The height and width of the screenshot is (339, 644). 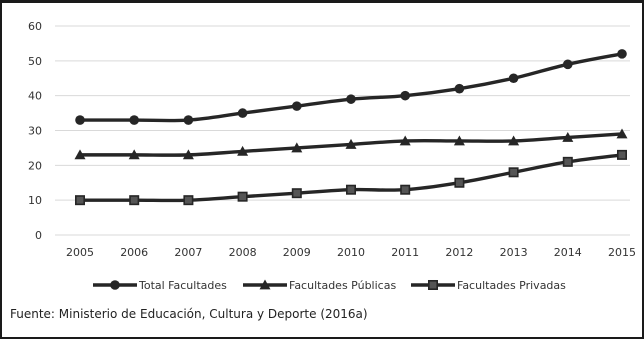 I want to click on point-total-facultades-2010, so click(x=351, y=99).